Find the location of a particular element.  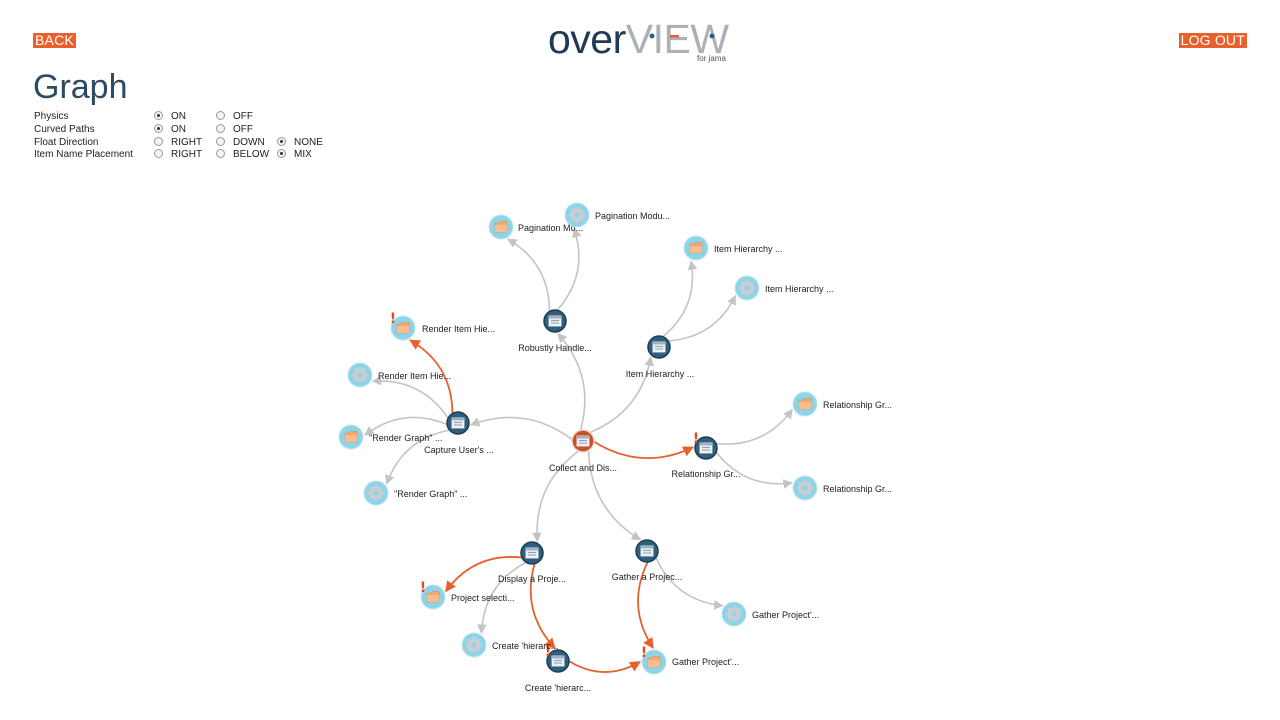

radio-mix: MIX is located at coordinates (294, 154).